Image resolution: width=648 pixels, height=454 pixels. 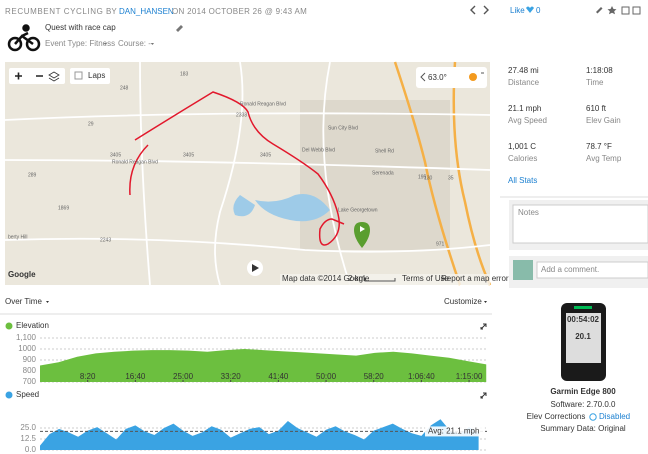 What do you see at coordinates (80, 43) in the screenshot?
I see `event-type: Event Type: Fitness` at bounding box center [80, 43].